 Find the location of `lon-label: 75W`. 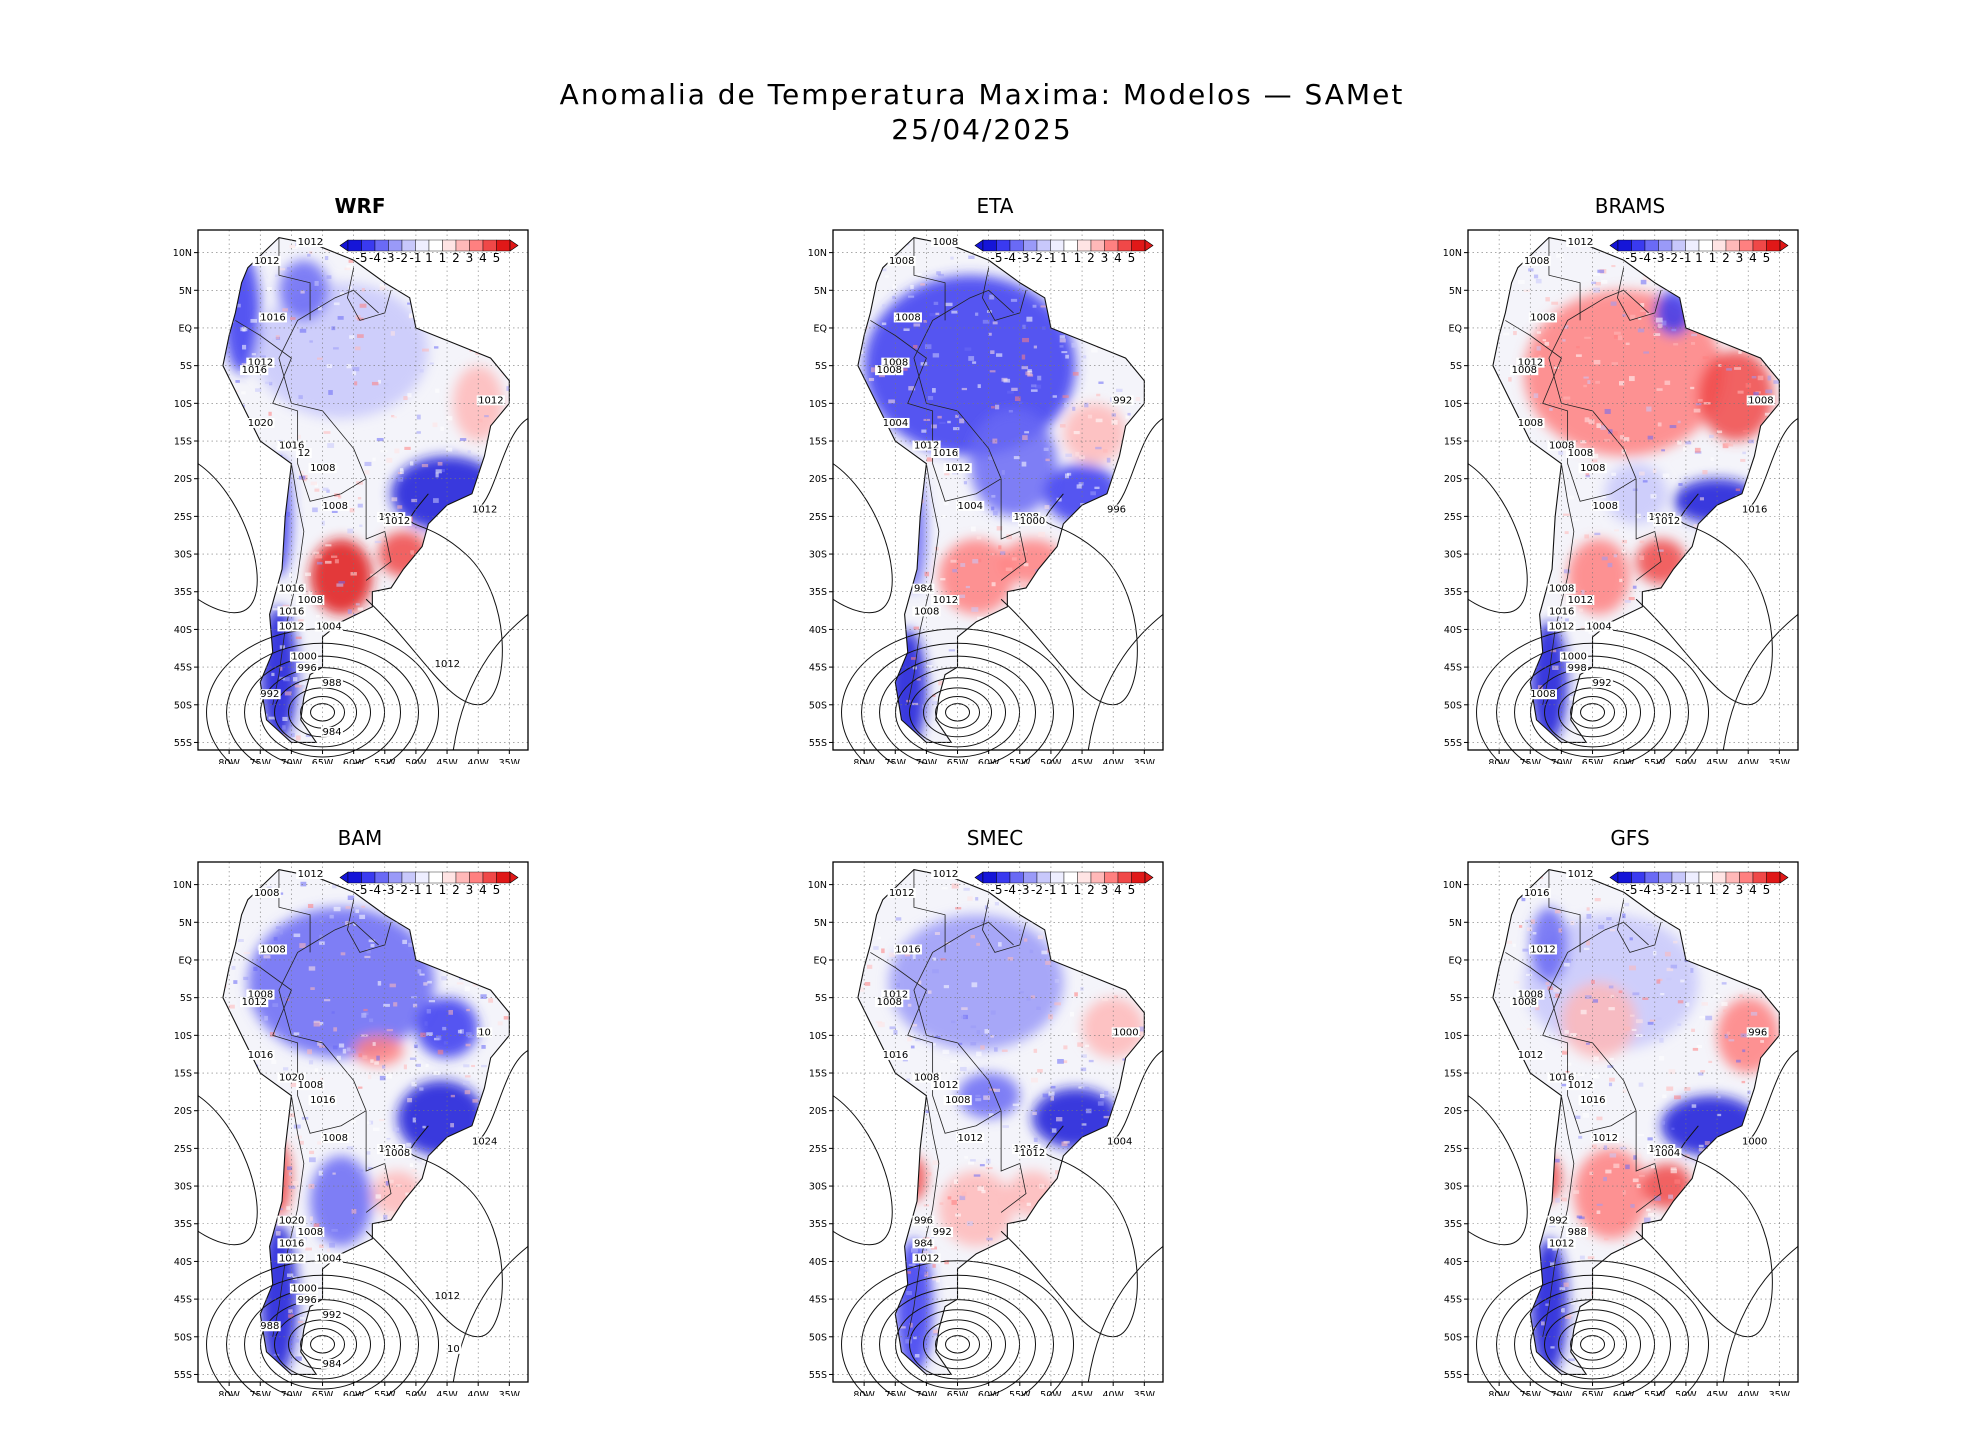

lon-label: 75W is located at coordinates (1531, 761).